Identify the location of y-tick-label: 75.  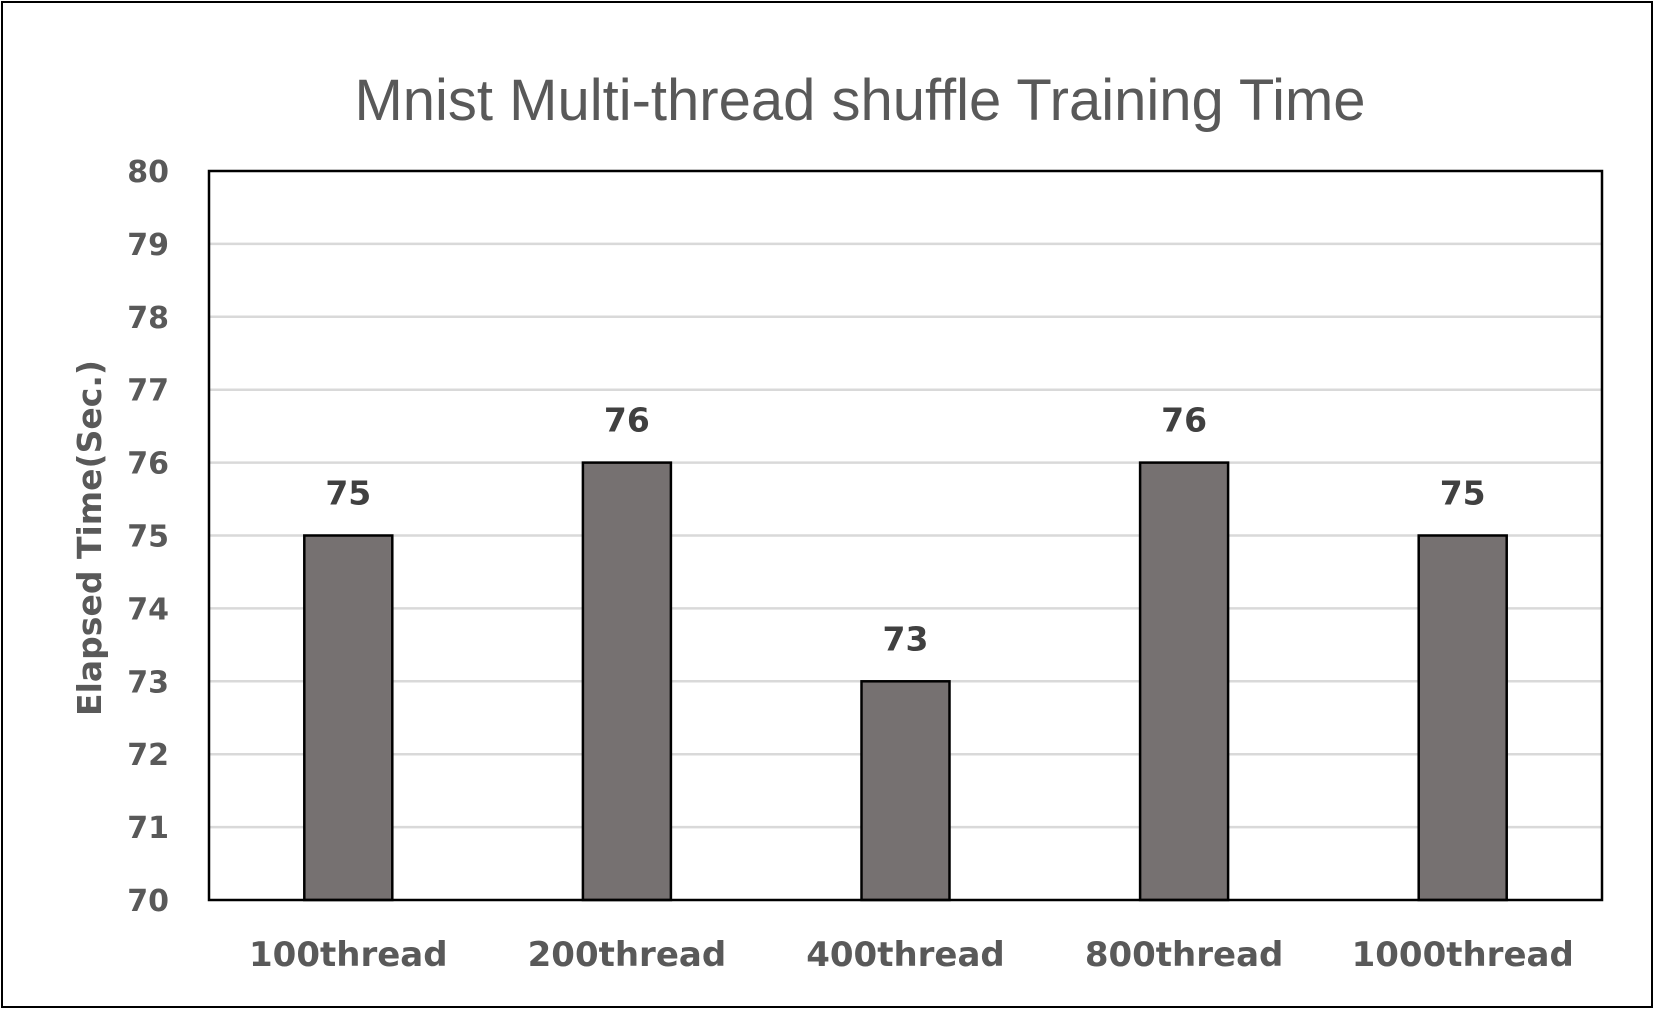
(148, 537).